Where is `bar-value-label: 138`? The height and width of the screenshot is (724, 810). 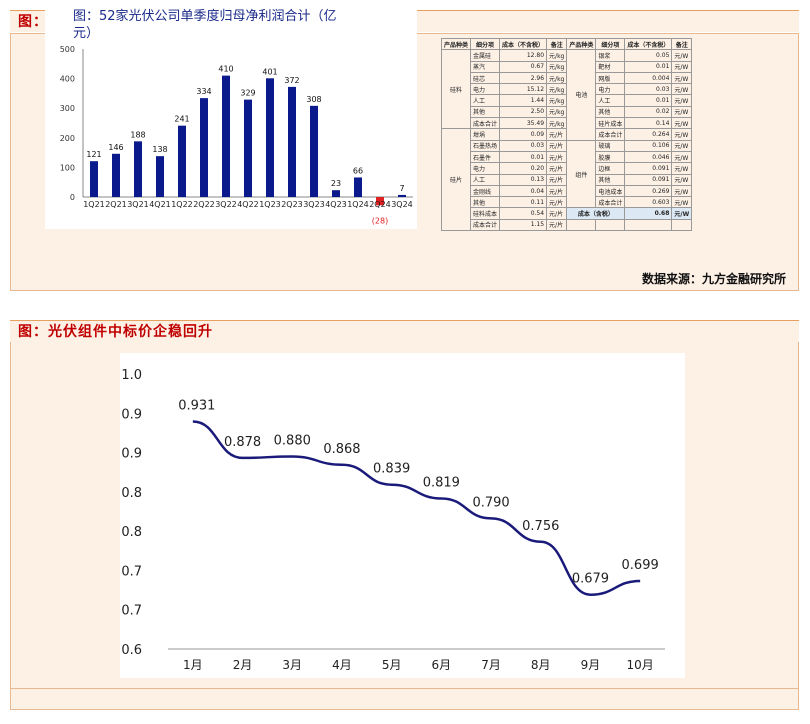 bar-value-label: 138 is located at coordinates (159, 149).